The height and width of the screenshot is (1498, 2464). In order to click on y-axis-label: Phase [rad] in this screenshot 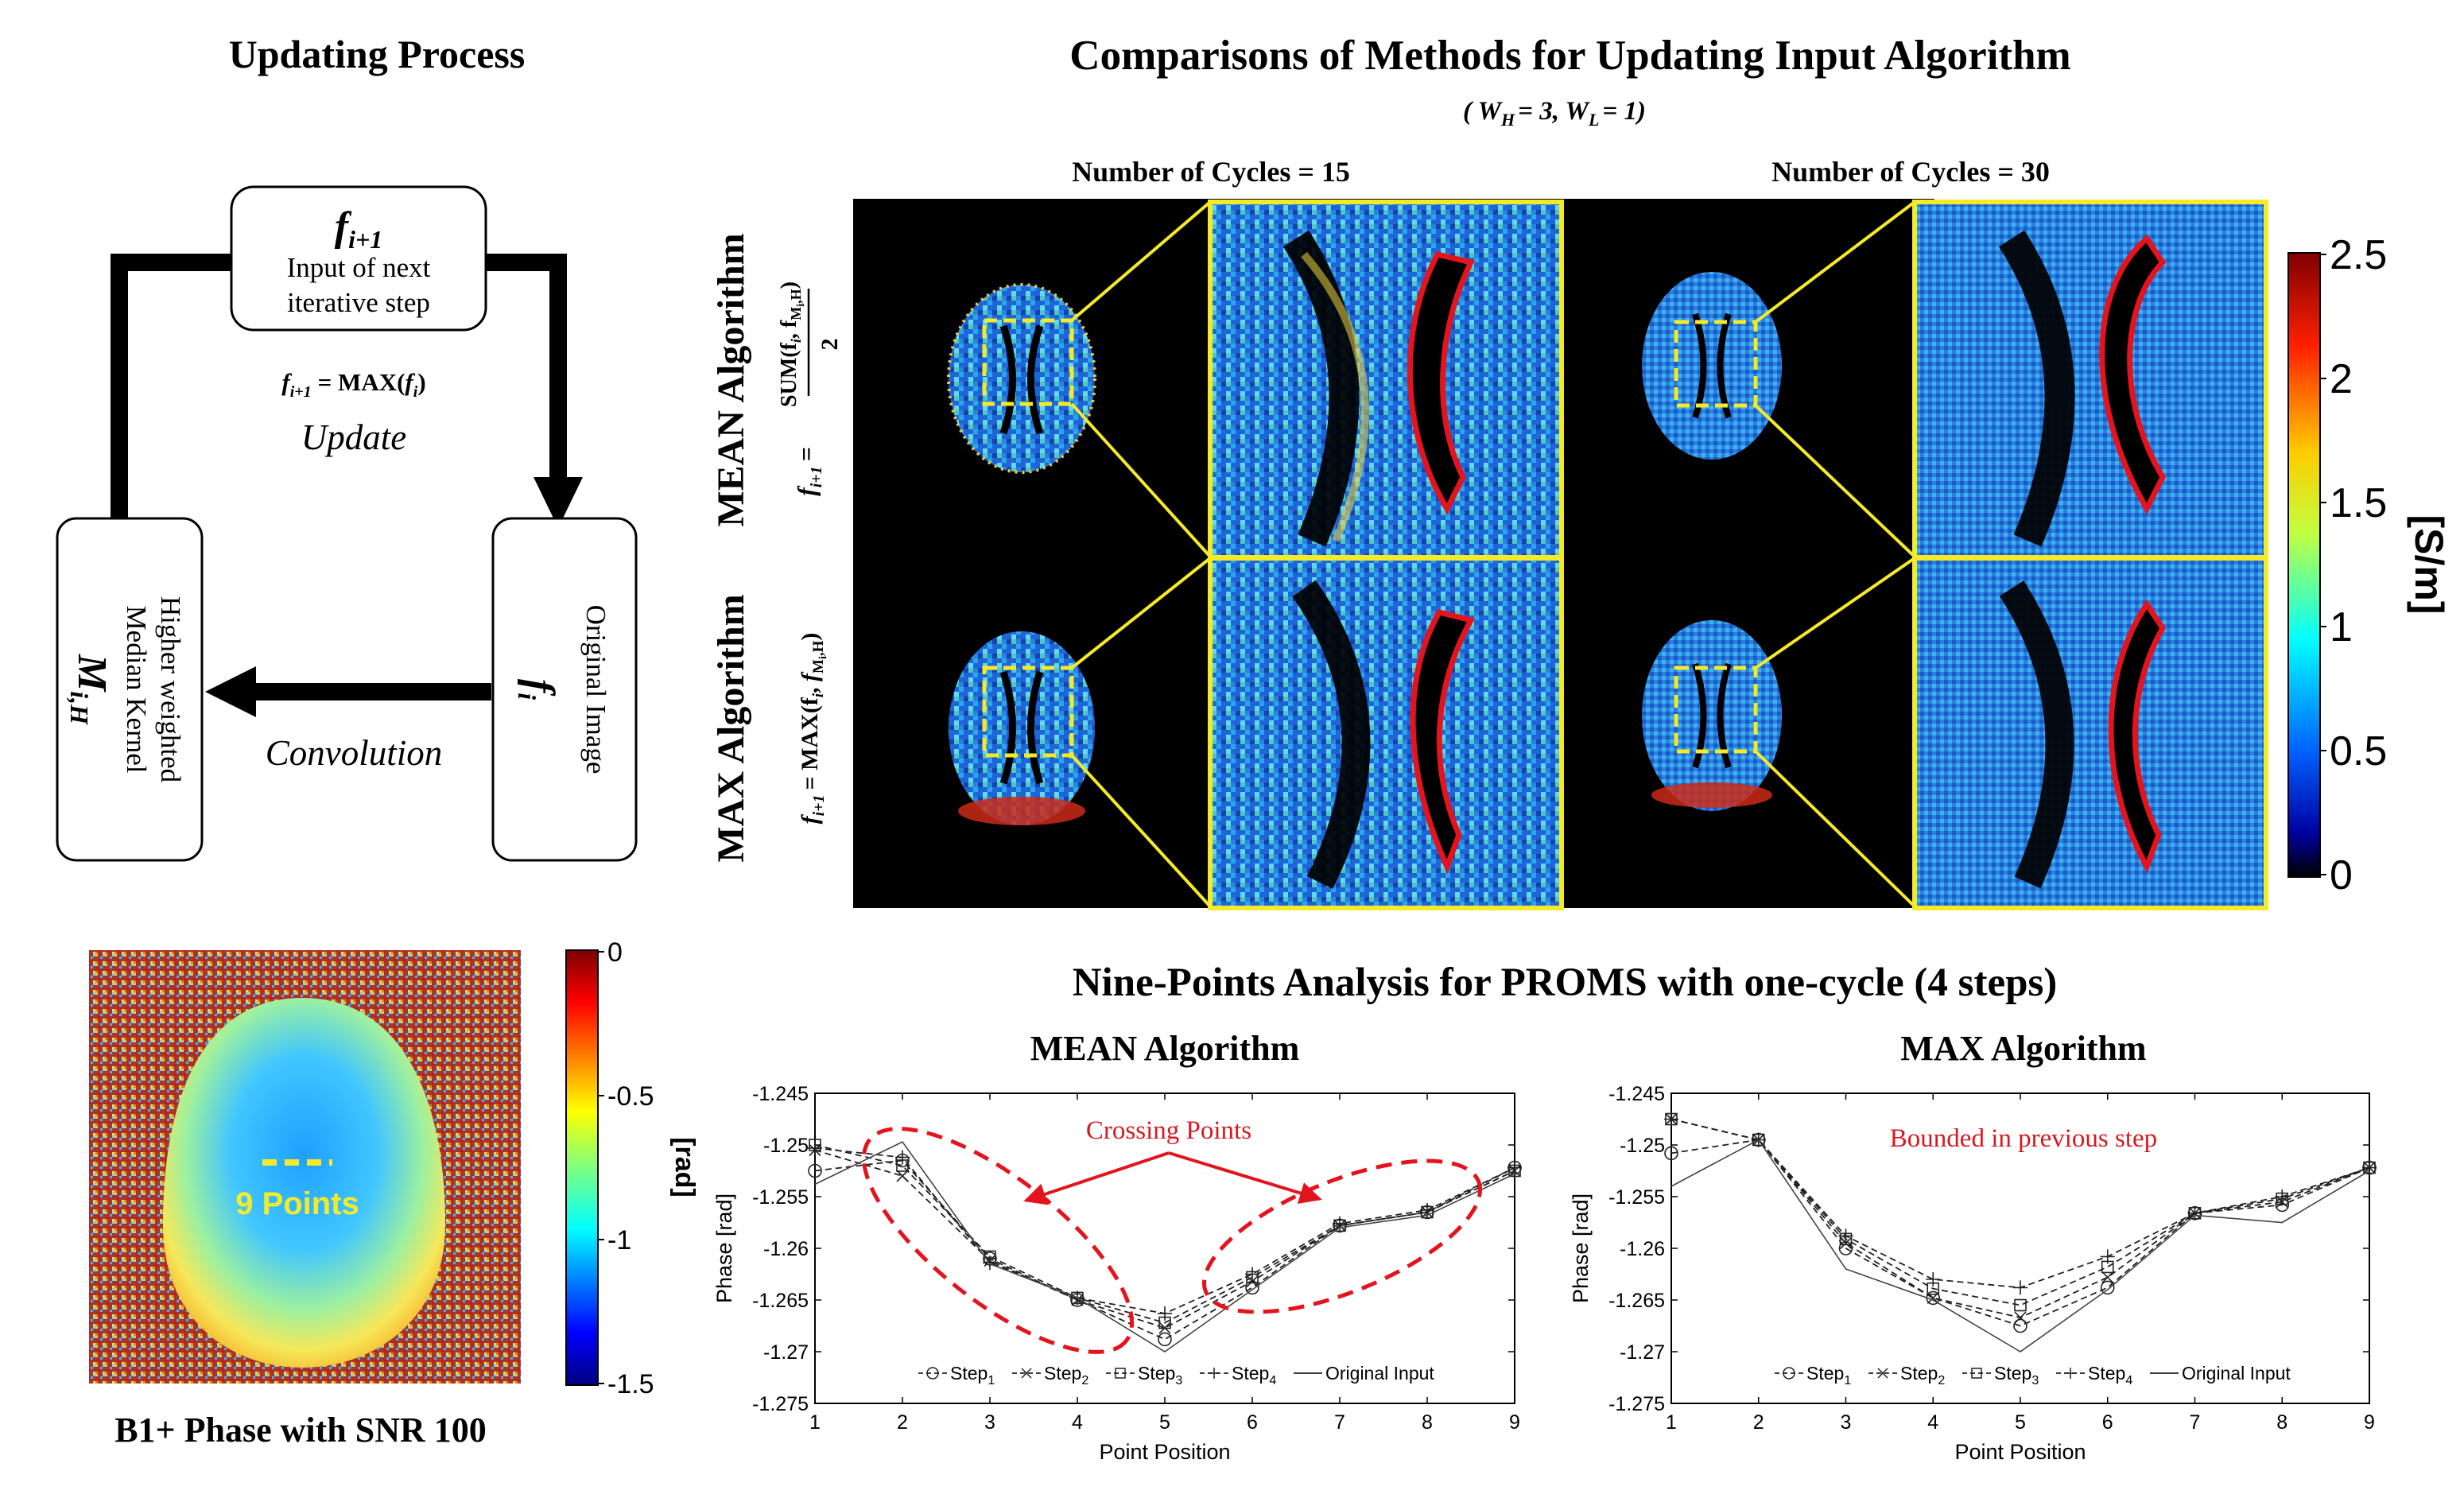, I will do `click(724, 1248)`.